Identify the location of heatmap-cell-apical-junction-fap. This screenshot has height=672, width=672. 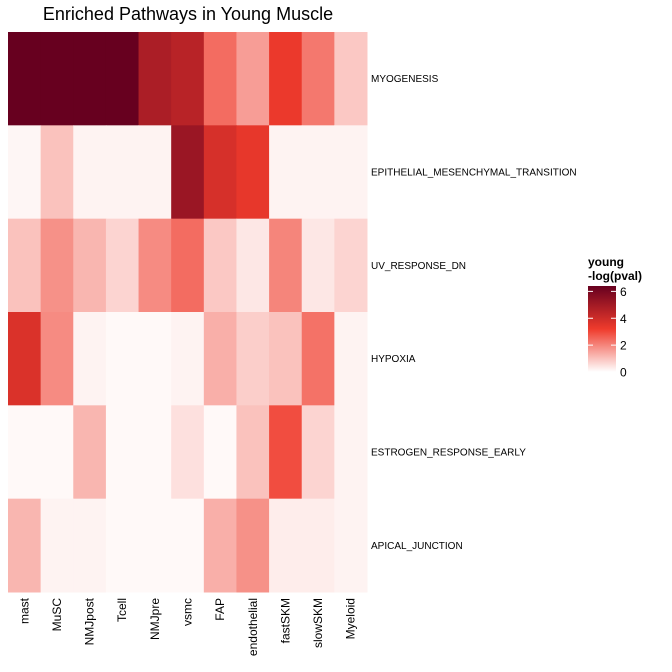
(220, 545).